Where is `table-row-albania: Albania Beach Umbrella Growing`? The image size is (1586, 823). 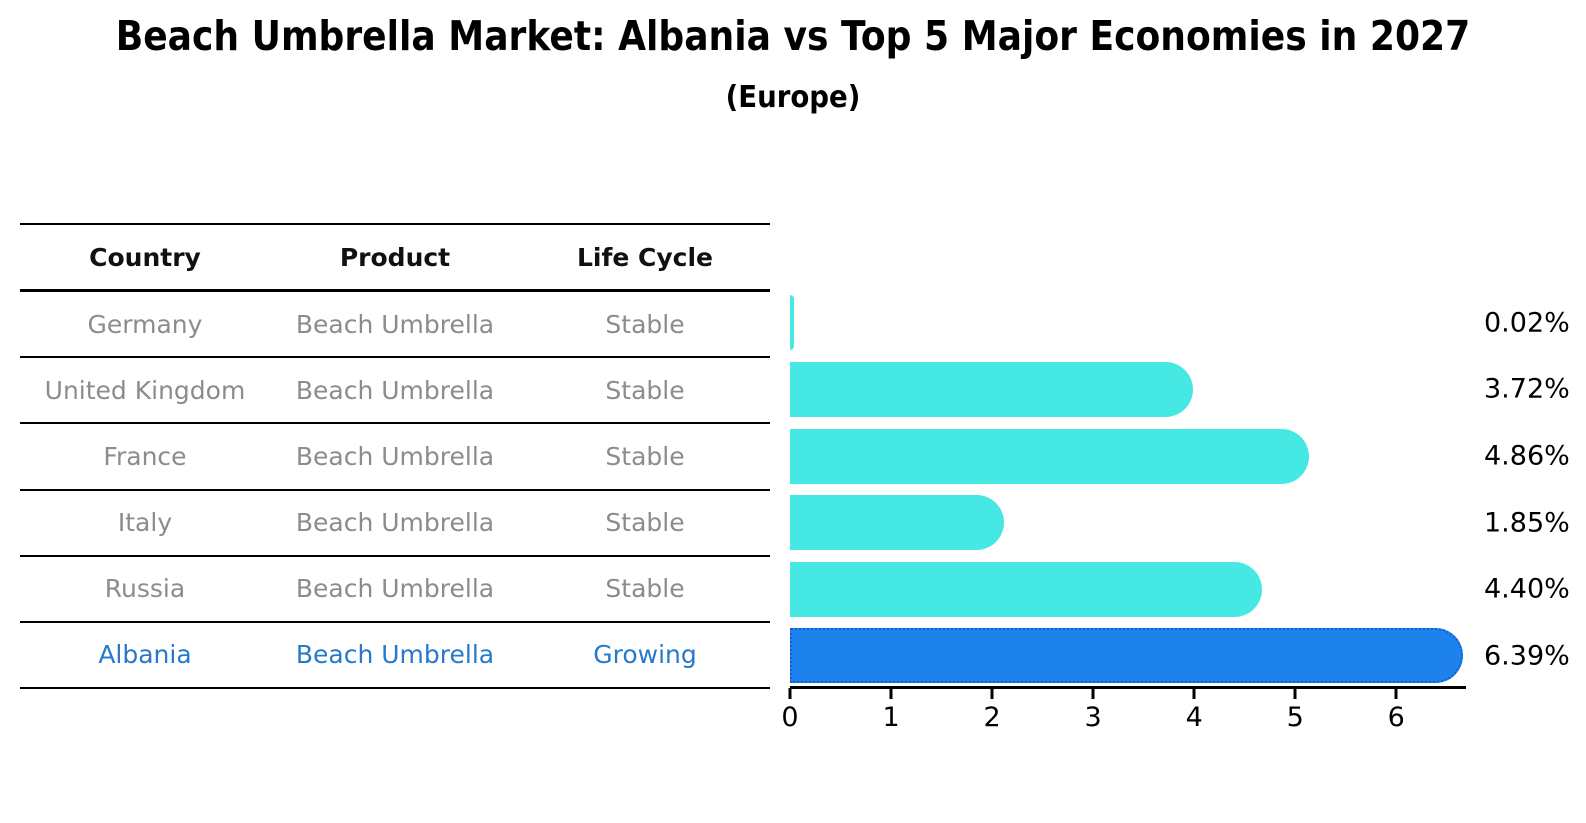
table-row-albania: Albania Beach Umbrella Growing is located at coordinates (395, 655).